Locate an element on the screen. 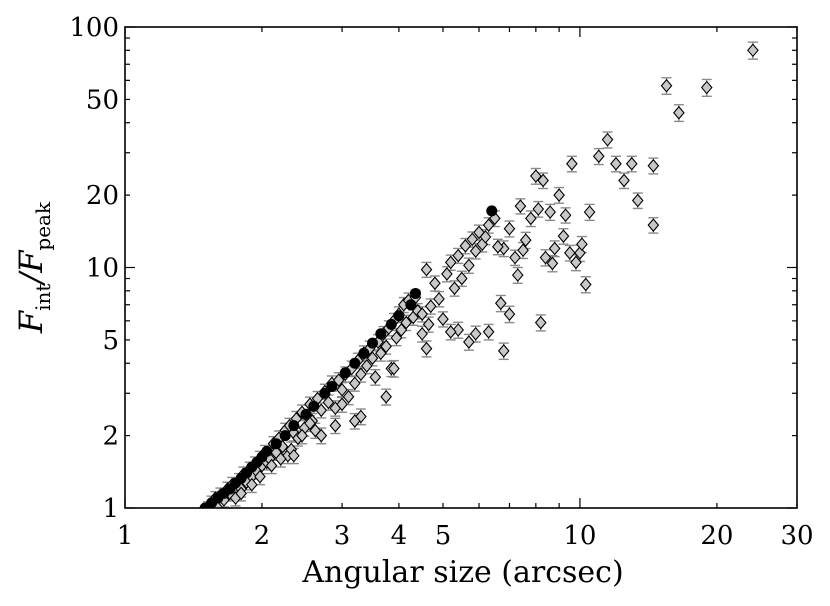  x-tick-label: 1 is located at coordinates (125, 536).